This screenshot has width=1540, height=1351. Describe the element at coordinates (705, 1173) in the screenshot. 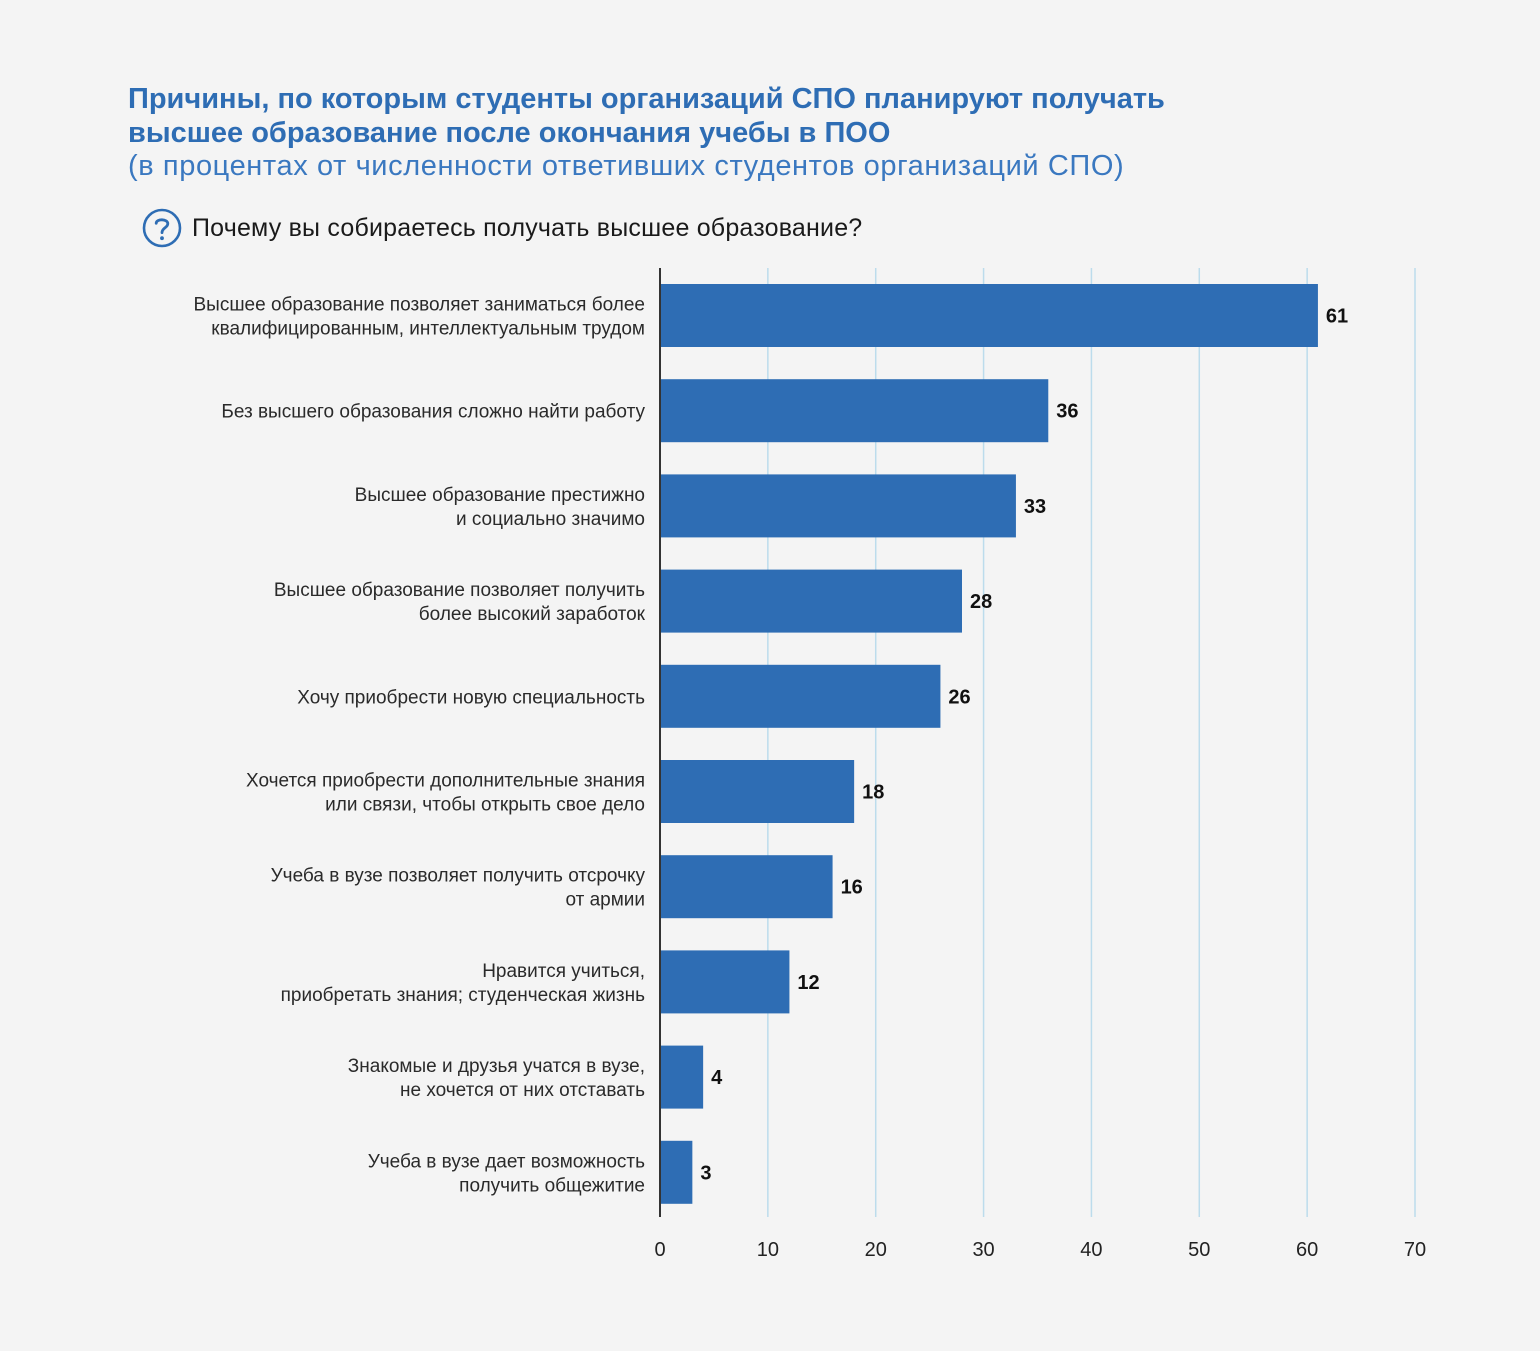

I see `value-label-9: 3` at that location.